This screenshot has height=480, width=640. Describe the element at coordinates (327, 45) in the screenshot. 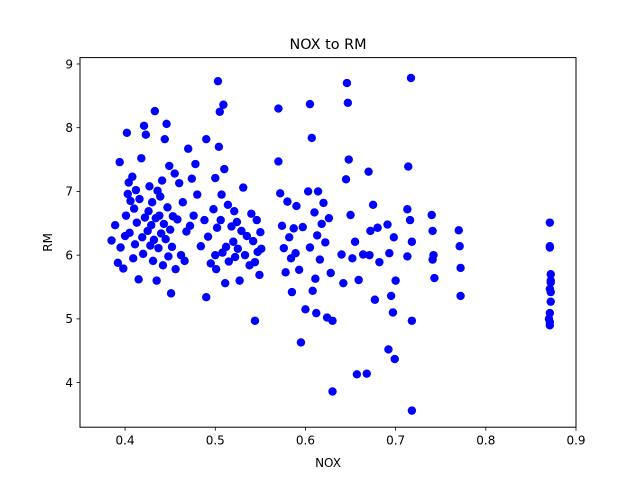

I see `chart-title: NOX to RM` at that location.